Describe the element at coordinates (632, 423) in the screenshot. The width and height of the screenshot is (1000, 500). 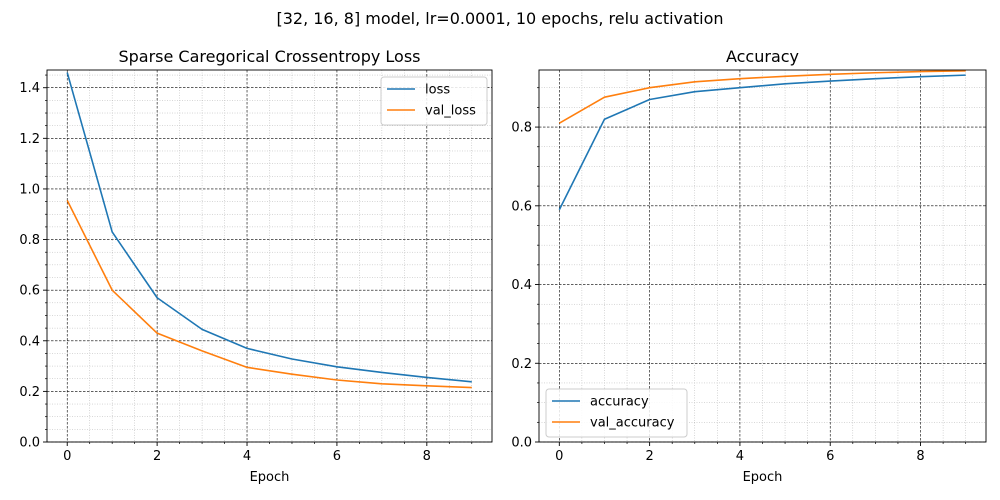
I see `legend-label-val_accuracy: val_accuracy` at that location.